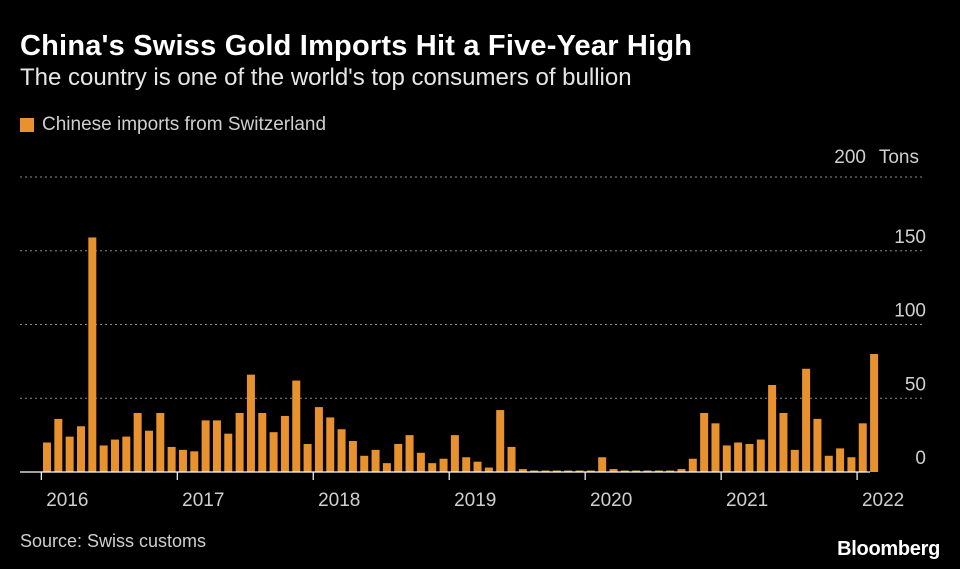 This screenshot has width=960, height=569. I want to click on y-unit-label: Tons, so click(899, 157).